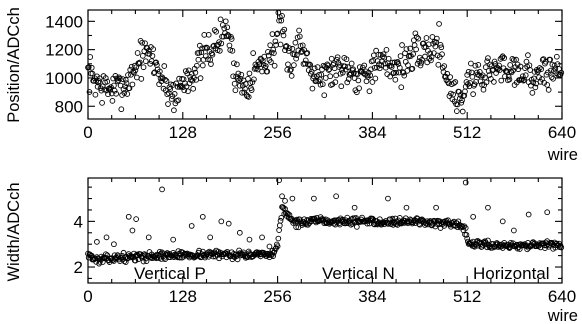 Image resolution: width=582 pixels, height=324 pixels. Describe the element at coordinates (372, 296) in the screenshot. I see `x-tick-label: 384` at that location.